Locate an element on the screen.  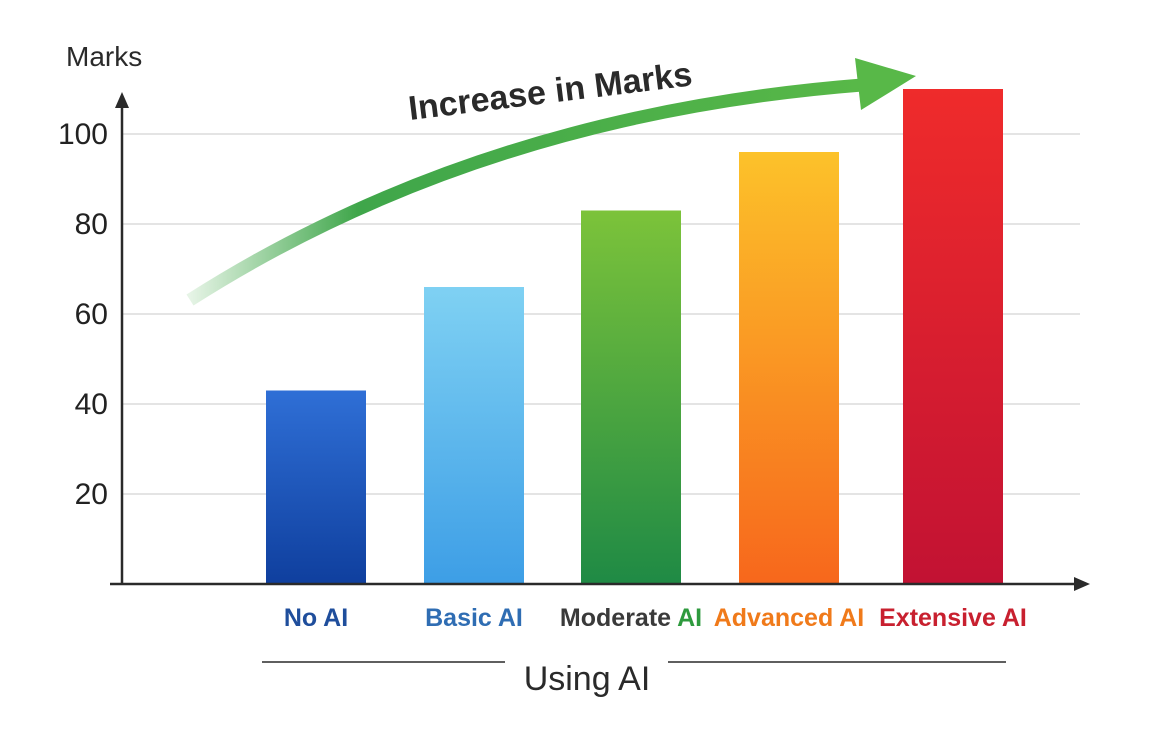
y-tick-label-20: 20 is located at coordinates (91, 494).